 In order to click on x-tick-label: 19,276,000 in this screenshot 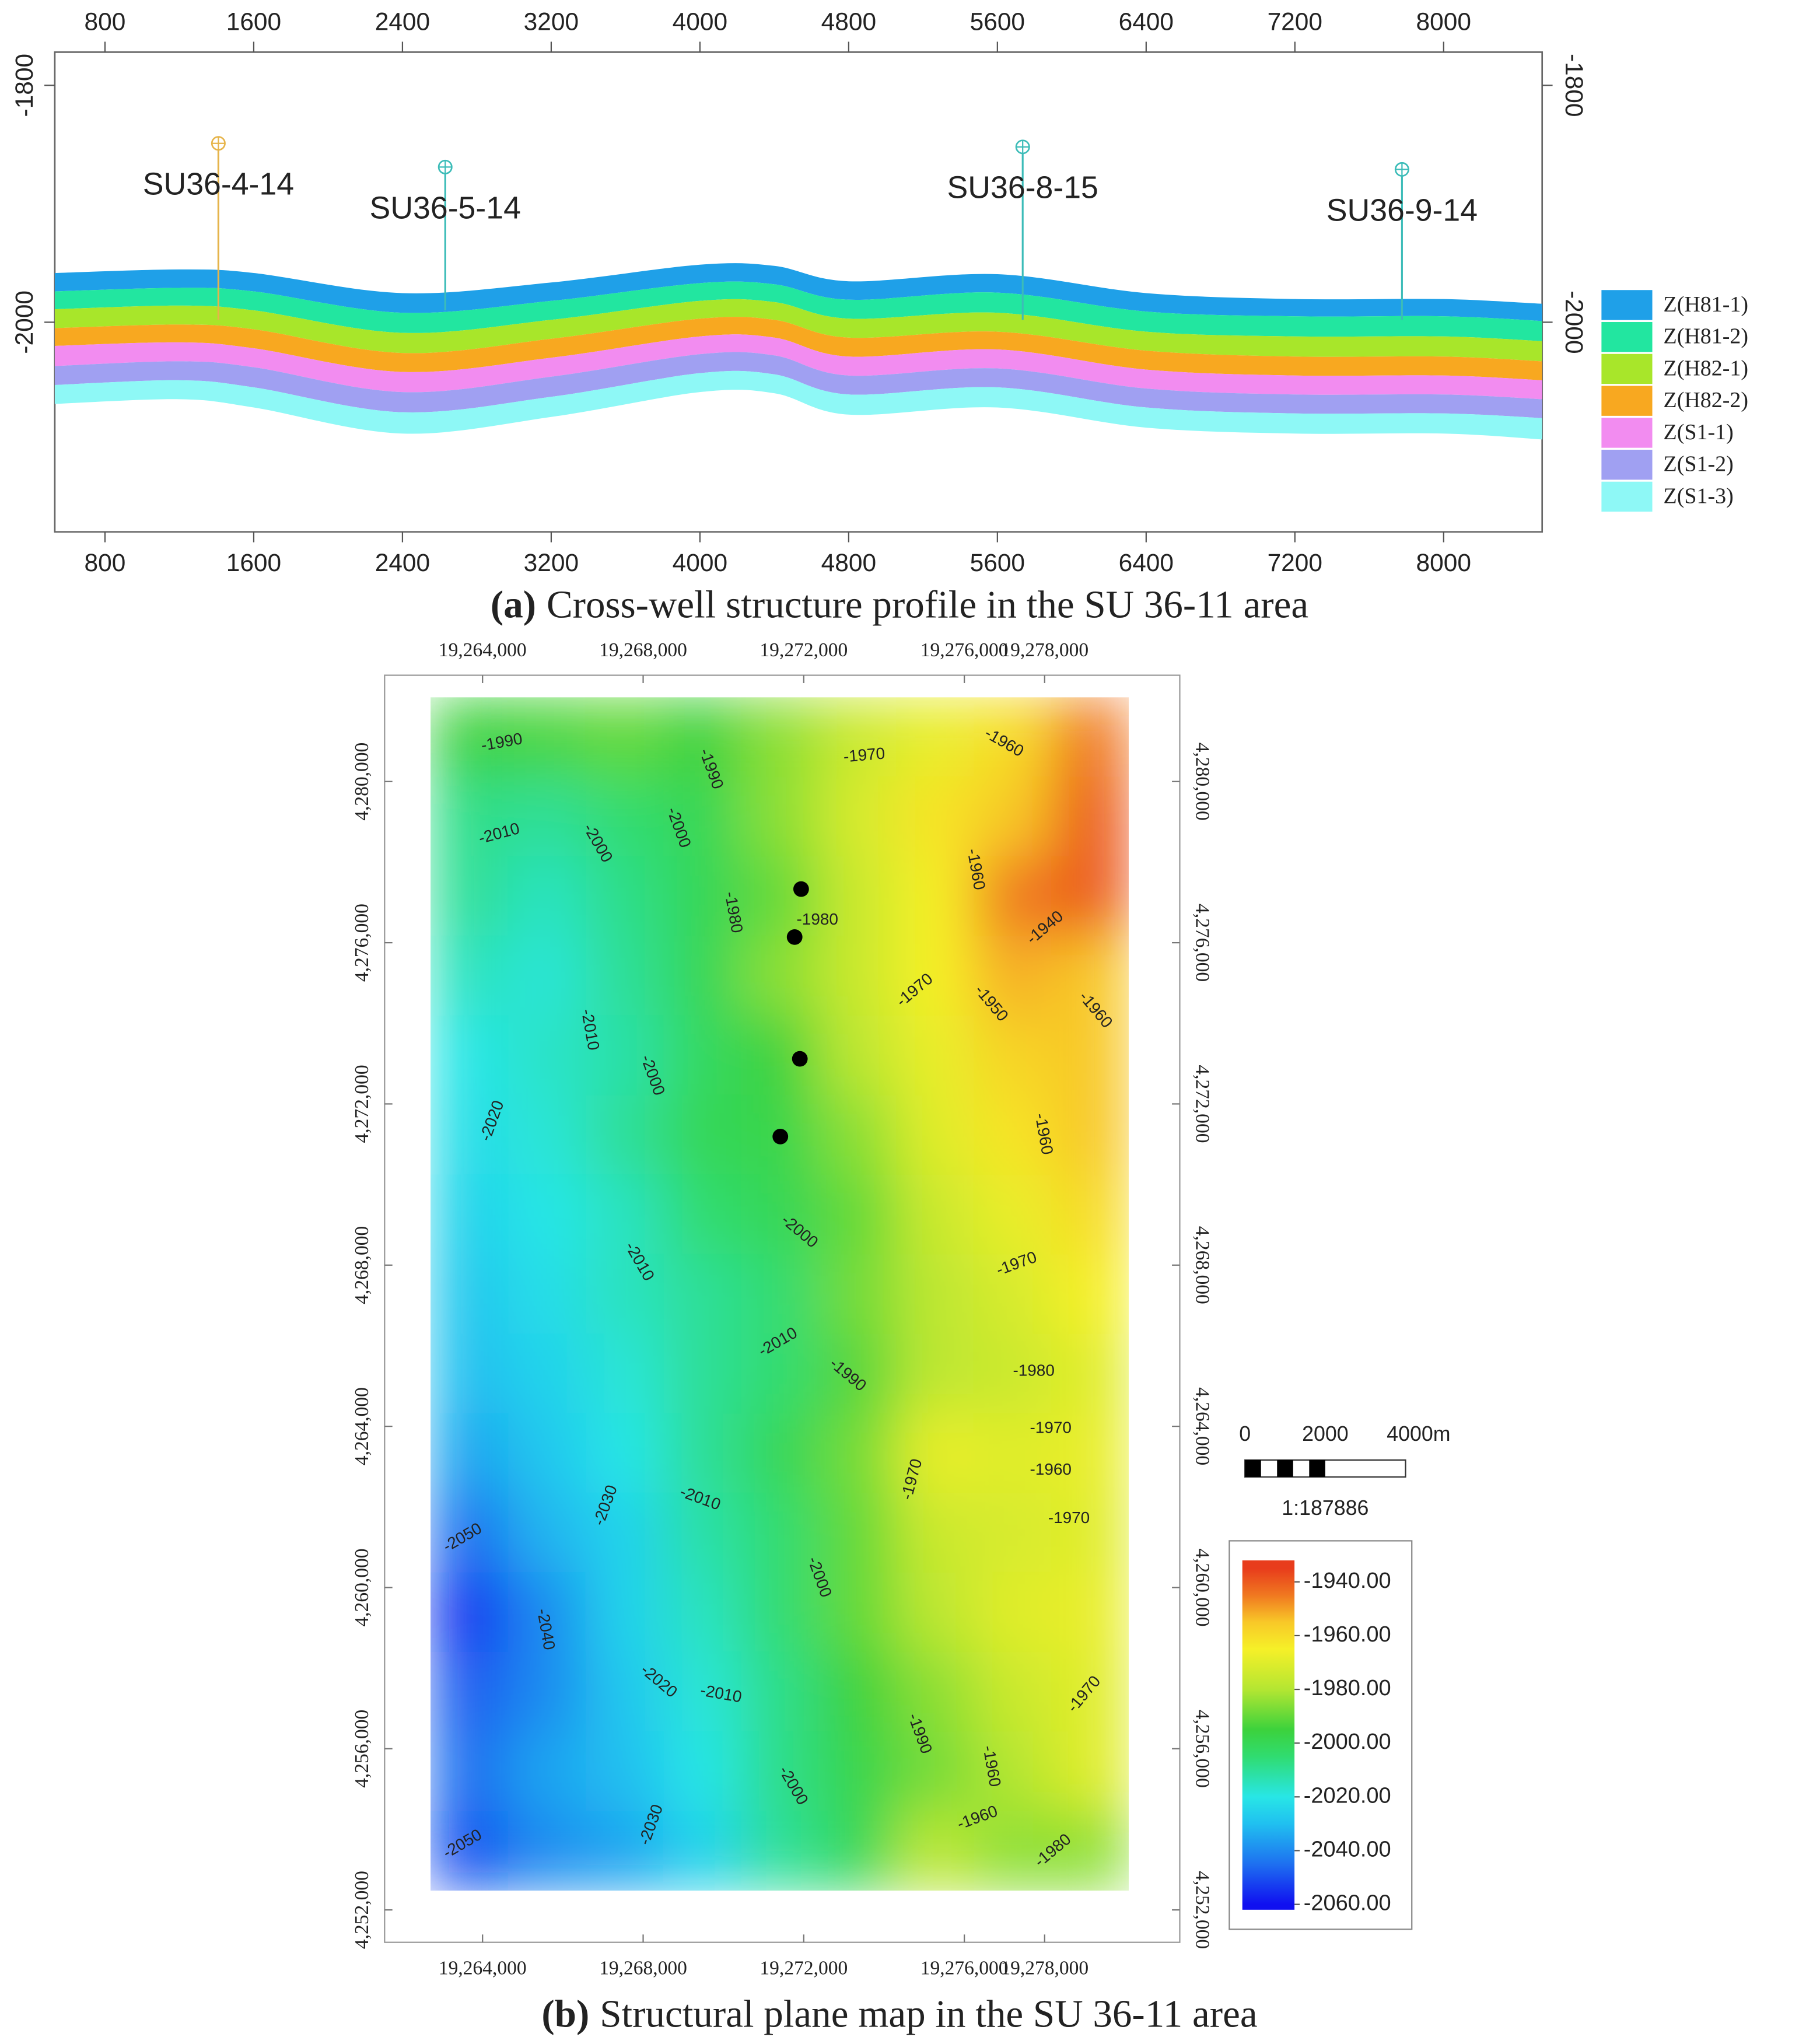, I will do `click(965, 1968)`.